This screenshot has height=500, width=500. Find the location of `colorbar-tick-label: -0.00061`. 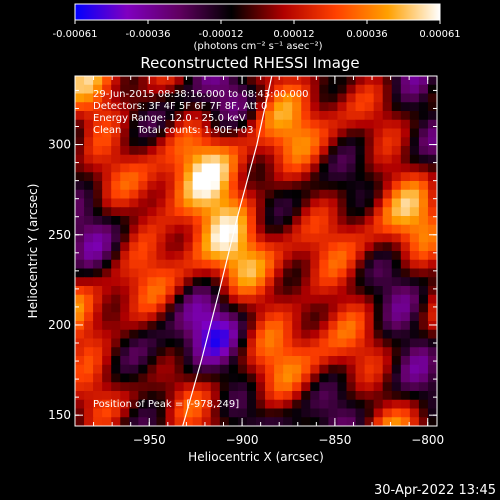

colorbar-tick-label: -0.00061 is located at coordinates (75, 34).